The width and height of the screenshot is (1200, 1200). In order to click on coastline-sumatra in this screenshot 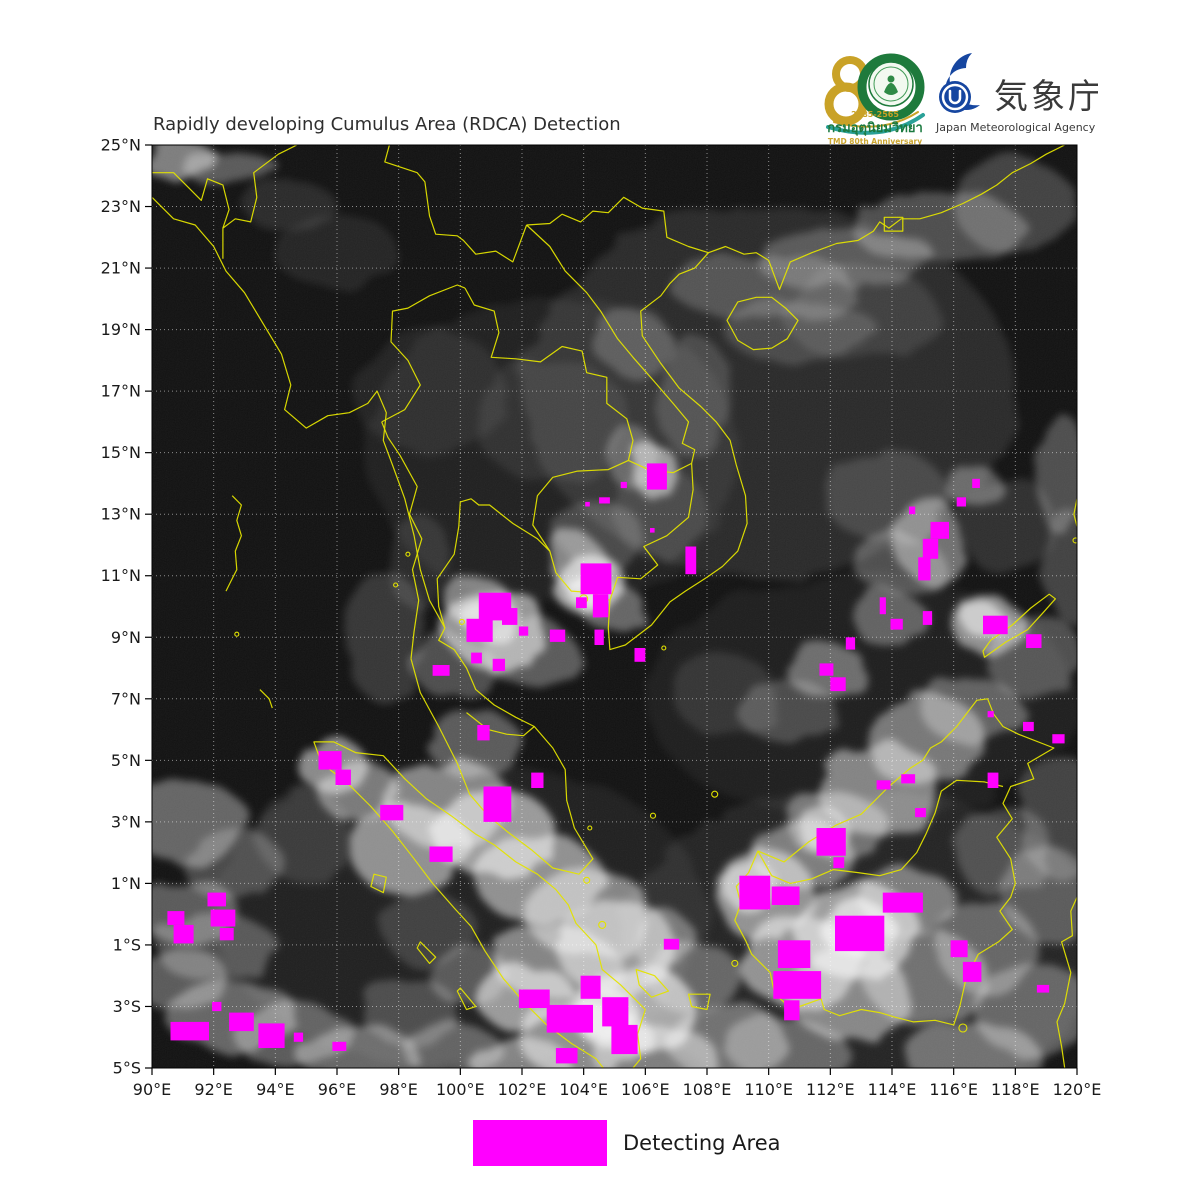, I will do `click(479, 904)`.